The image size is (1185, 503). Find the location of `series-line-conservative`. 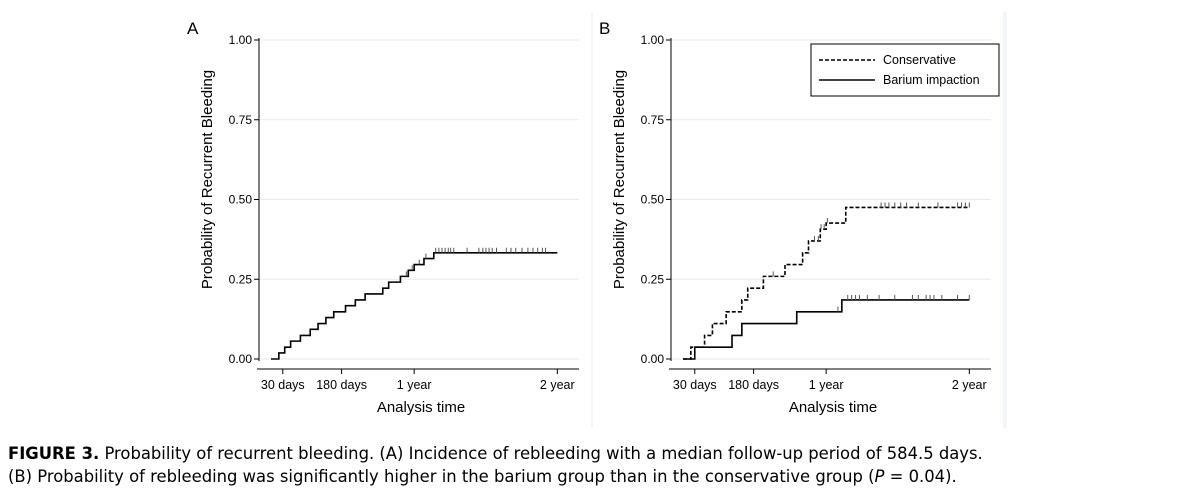

series-line-conservative is located at coordinates (826, 283).